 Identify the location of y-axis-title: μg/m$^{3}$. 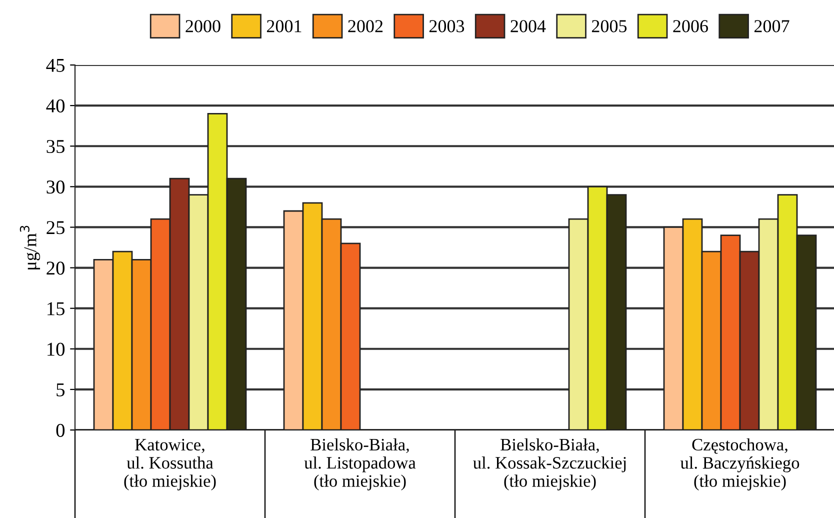
(30, 248).